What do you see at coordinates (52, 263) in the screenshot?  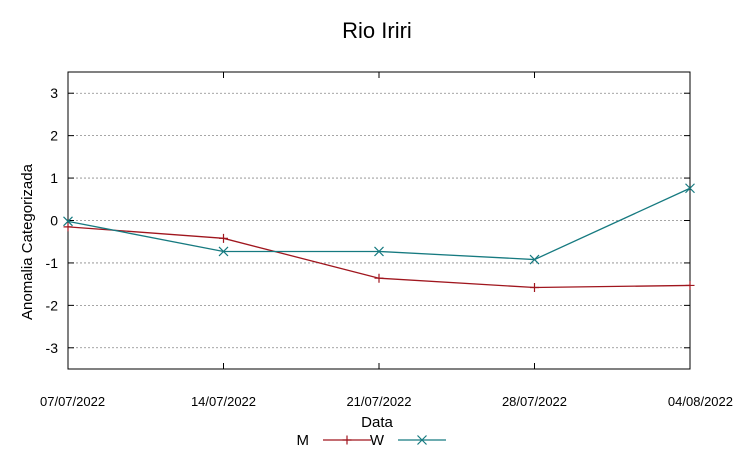 I see `y-tick-label: -1` at bounding box center [52, 263].